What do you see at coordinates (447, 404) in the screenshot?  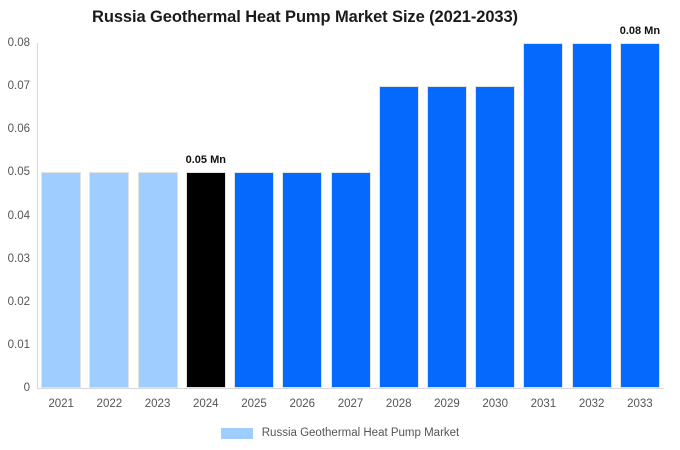 I see `x-axis-tick: 2029` at bounding box center [447, 404].